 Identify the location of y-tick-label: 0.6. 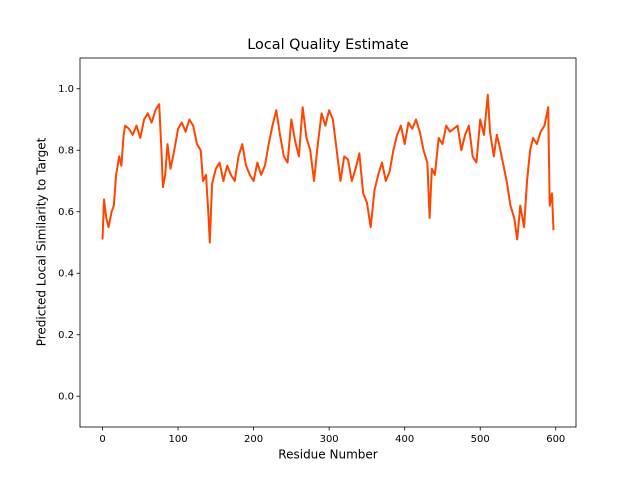
(66, 212).